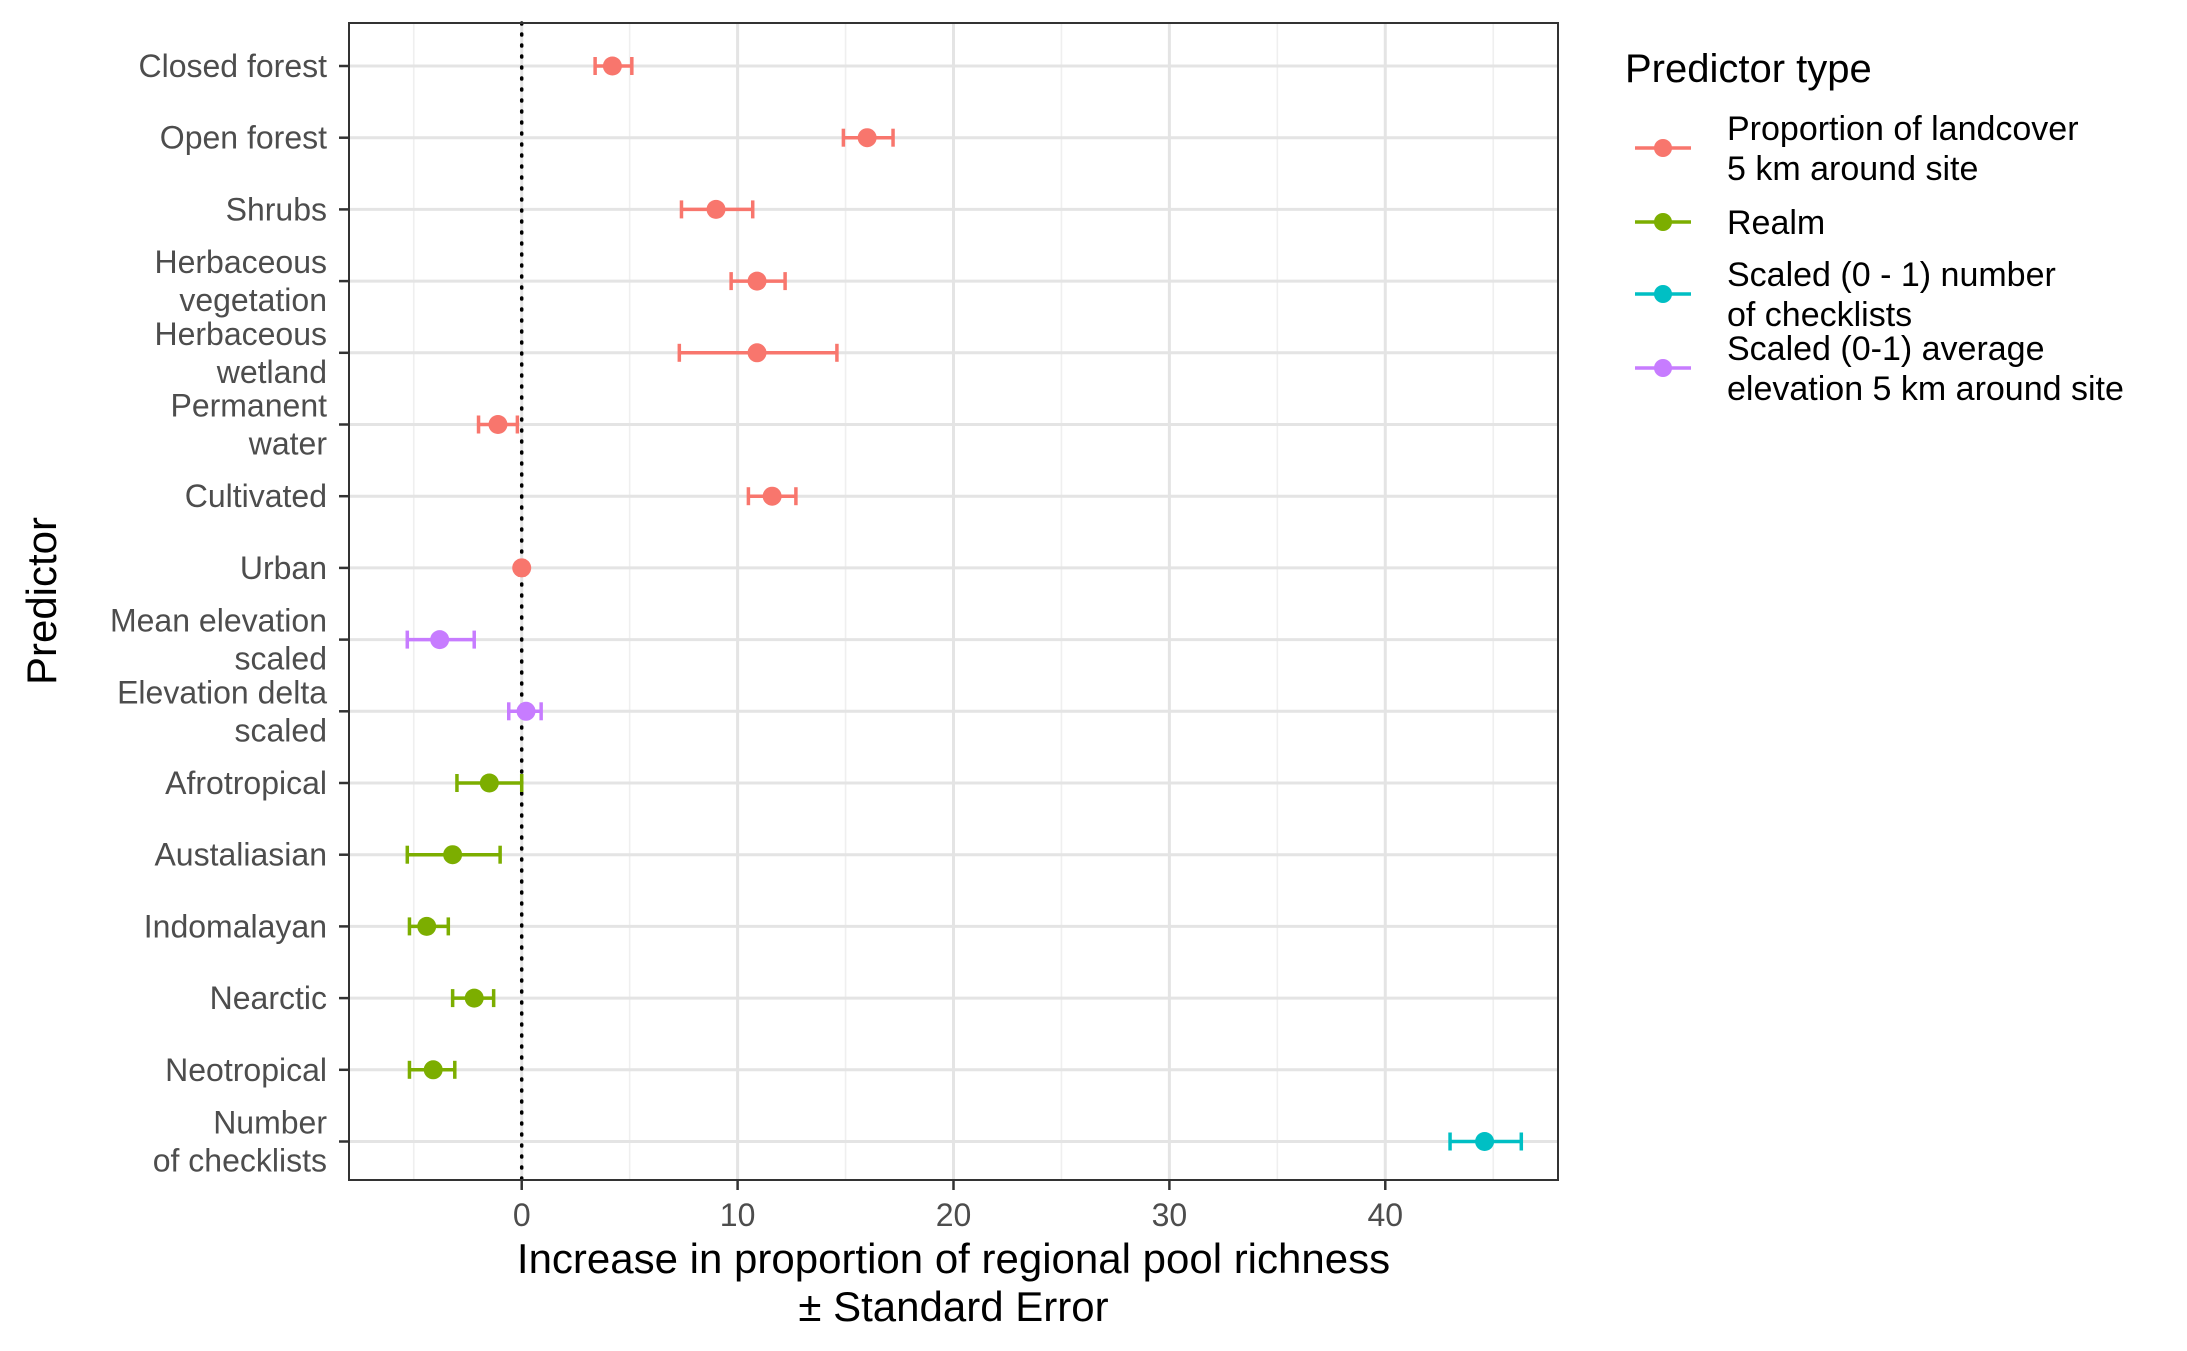 Image resolution: width=2187 pixels, height=1351 pixels. I want to click on legend-item: Scaled (0 - 1) number of checklists, so click(1845, 295).